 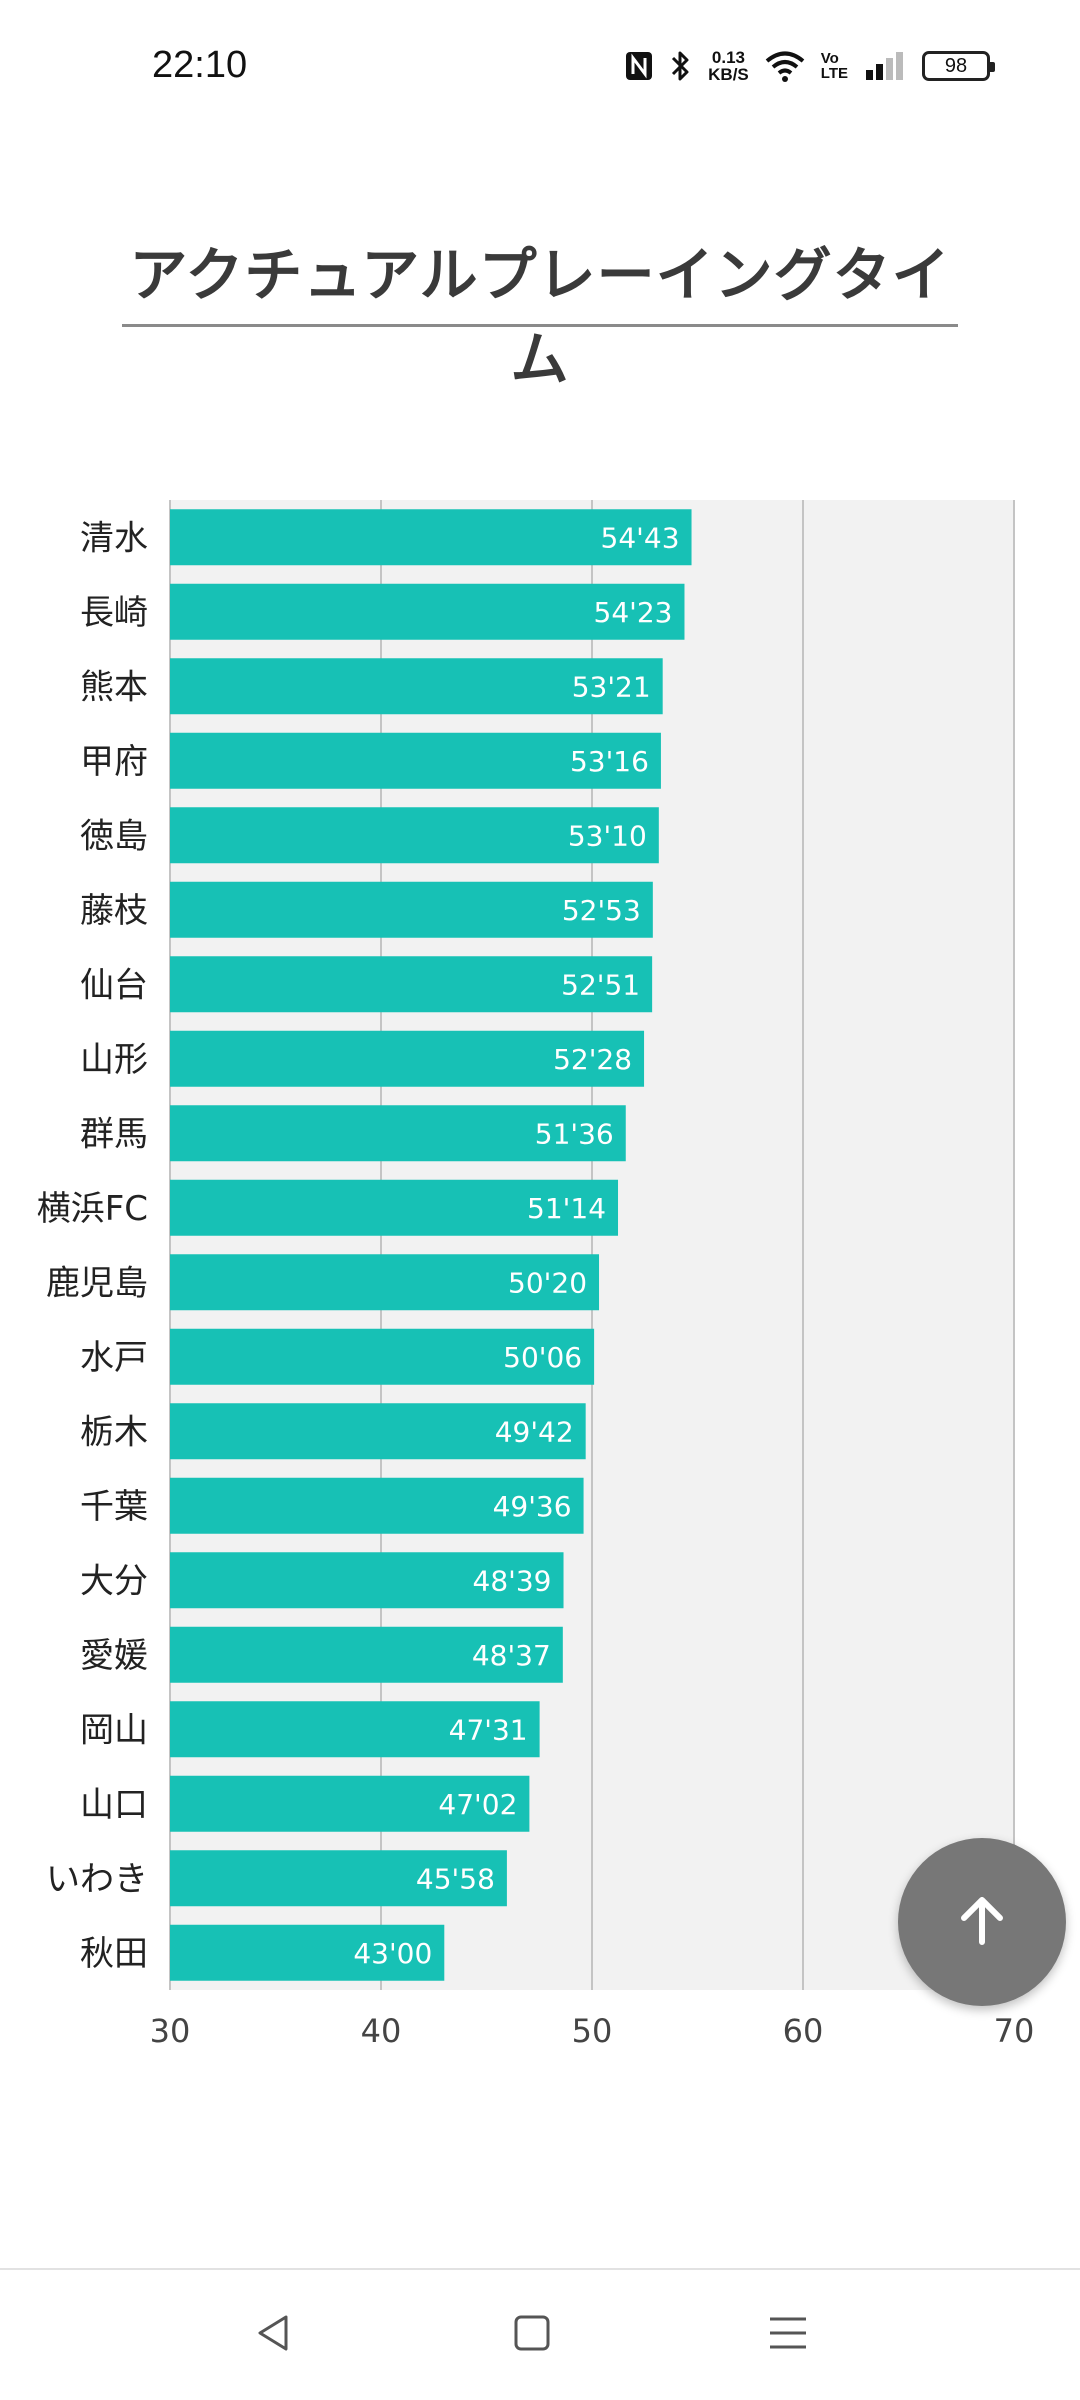 What do you see at coordinates (809, 66) in the screenshot?
I see `status-icons: 0.13 KB/S Vo LTE 98` at bounding box center [809, 66].